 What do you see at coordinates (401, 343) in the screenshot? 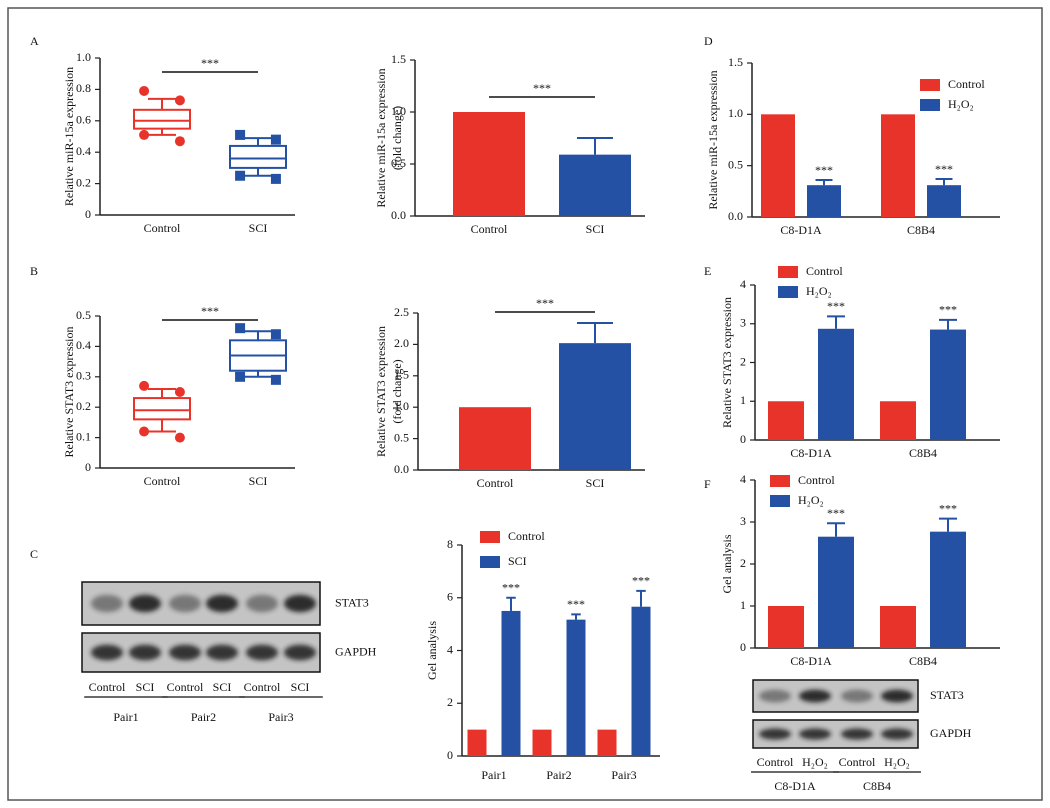
I see `y-tick-label: 2.0` at bounding box center [401, 343].